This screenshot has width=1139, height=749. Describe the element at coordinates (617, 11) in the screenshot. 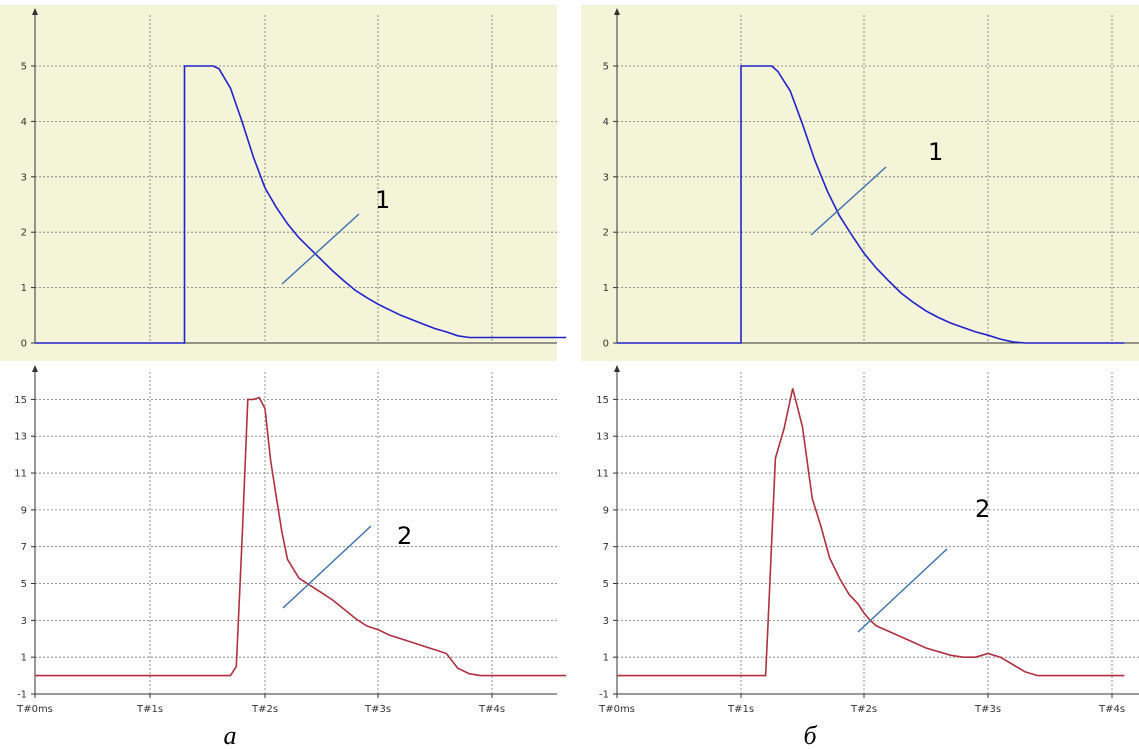

I see `panel-b-upper-y-axis-arrow` at that location.